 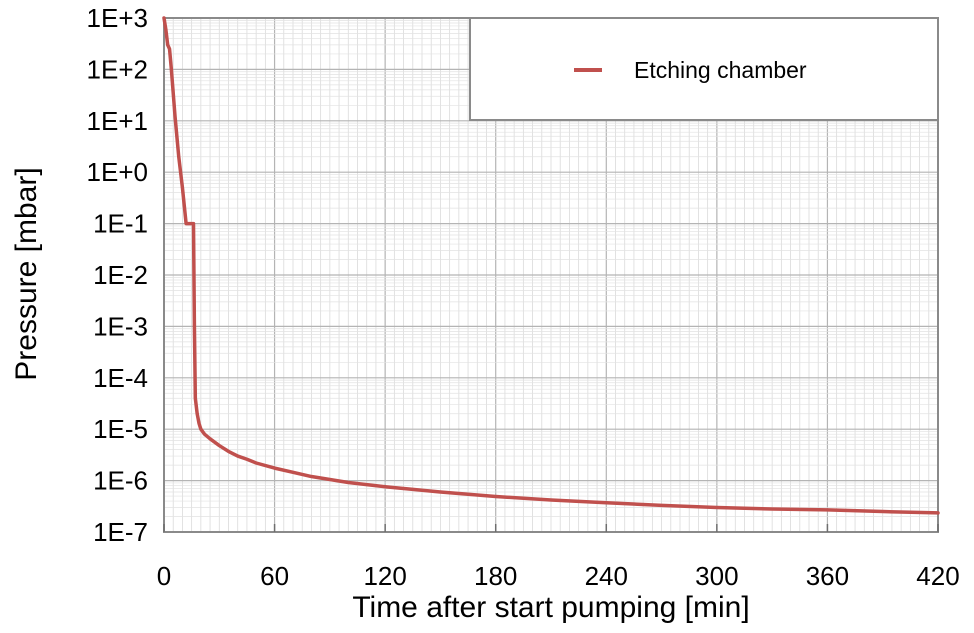 I want to click on x-axis-label: Time after start pumping [min], so click(x=550, y=607).